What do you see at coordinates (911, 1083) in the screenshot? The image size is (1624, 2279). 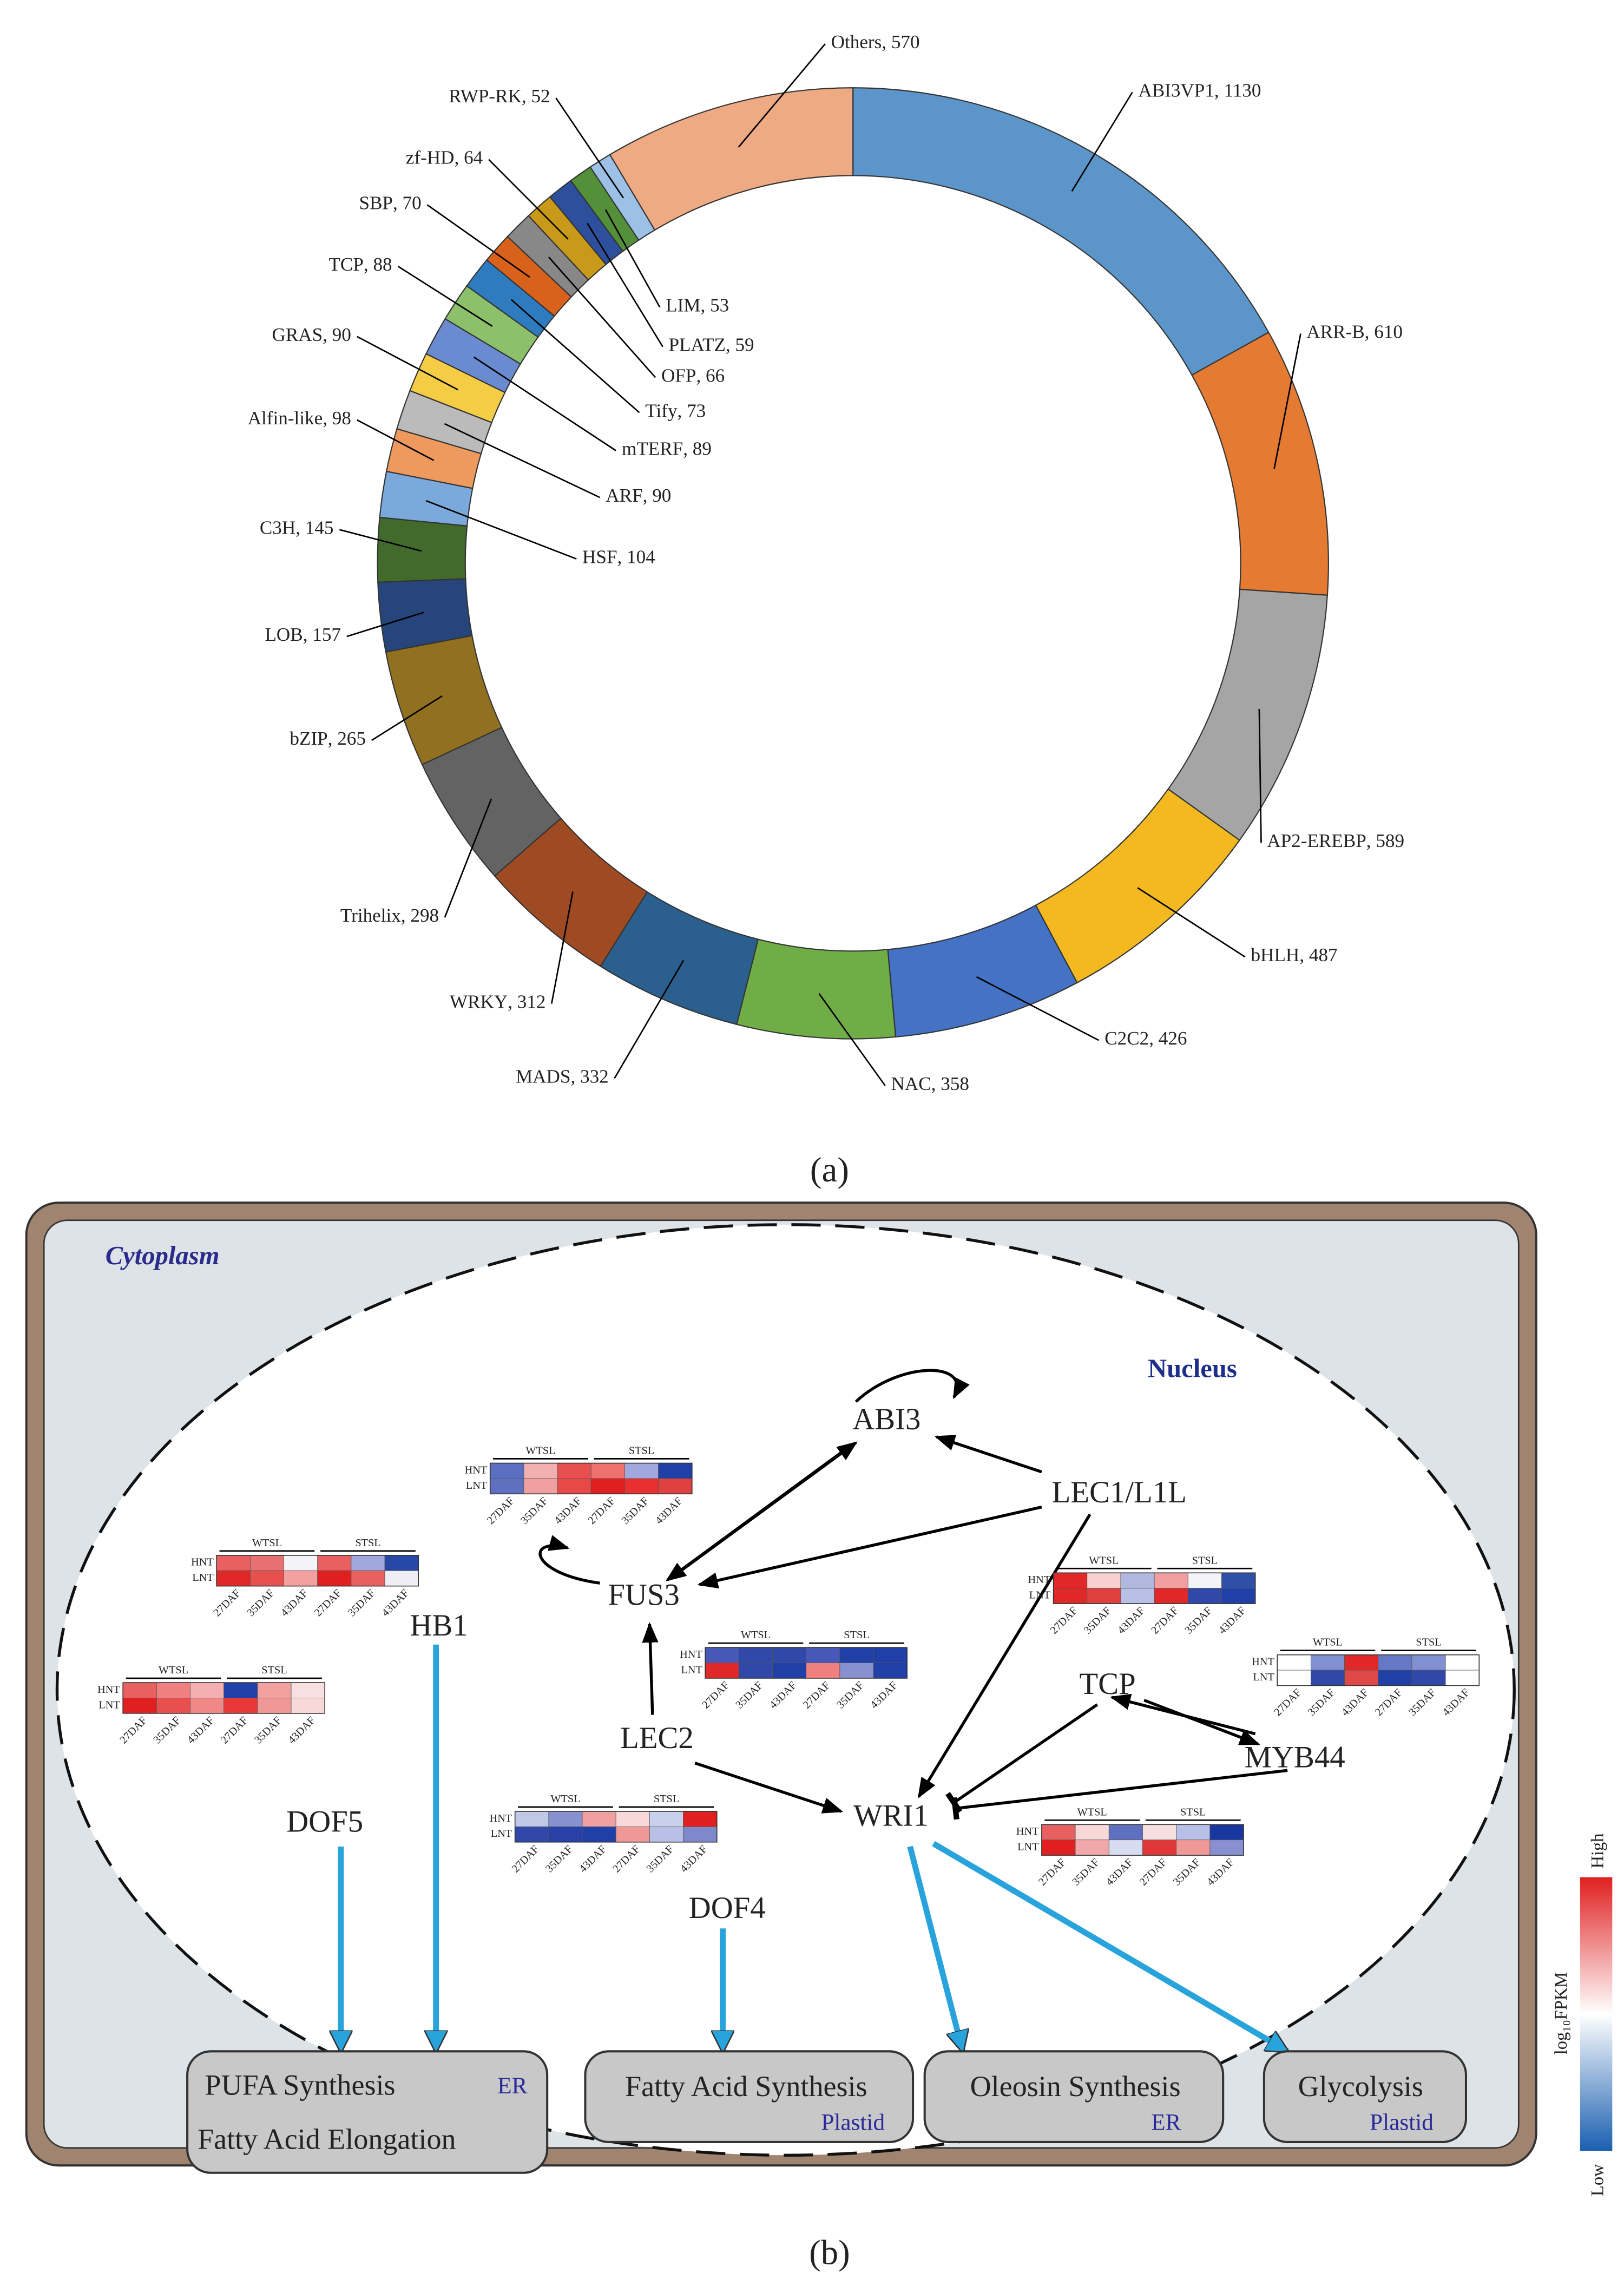 I see `category-label: NAC` at bounding box center [911, 1083].